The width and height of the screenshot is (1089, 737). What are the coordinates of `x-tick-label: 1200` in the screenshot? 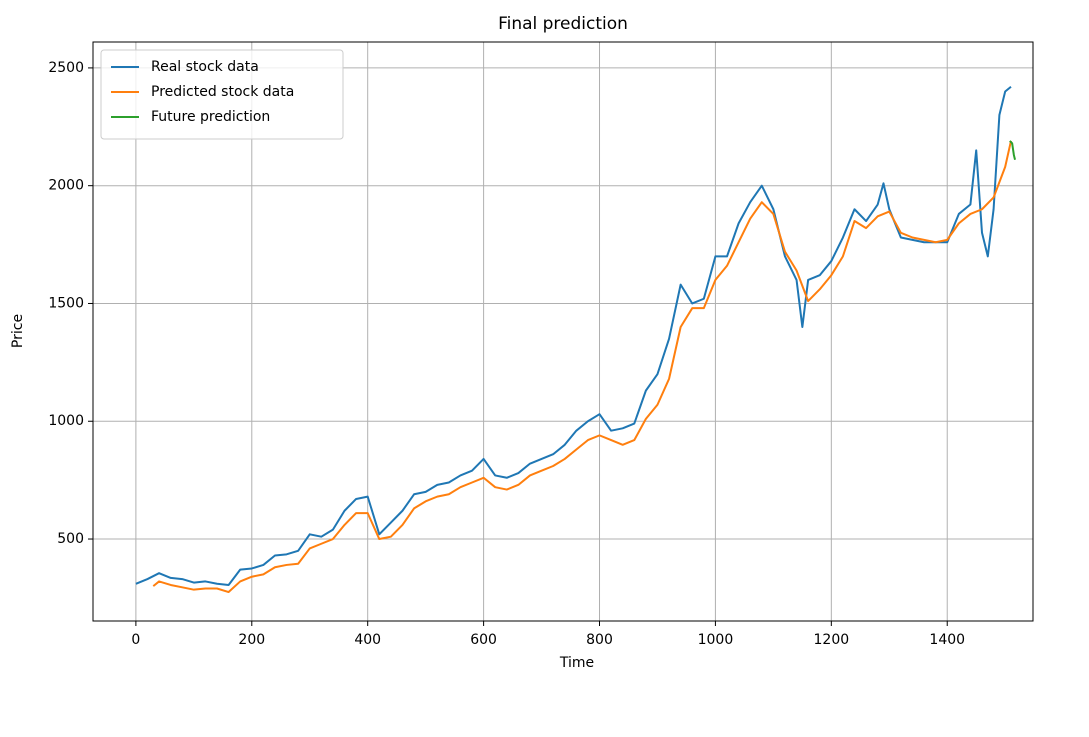 It's located at (832, 640).